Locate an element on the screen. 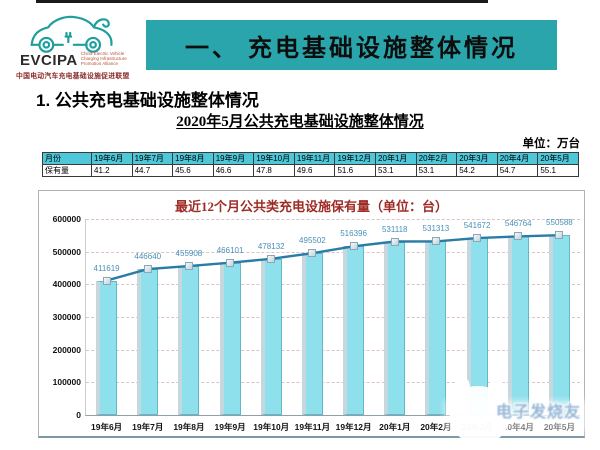 The height and width of the screenshot is (450, 600). table-header-cell: 19年7月 is located at coordinates (152, 158).